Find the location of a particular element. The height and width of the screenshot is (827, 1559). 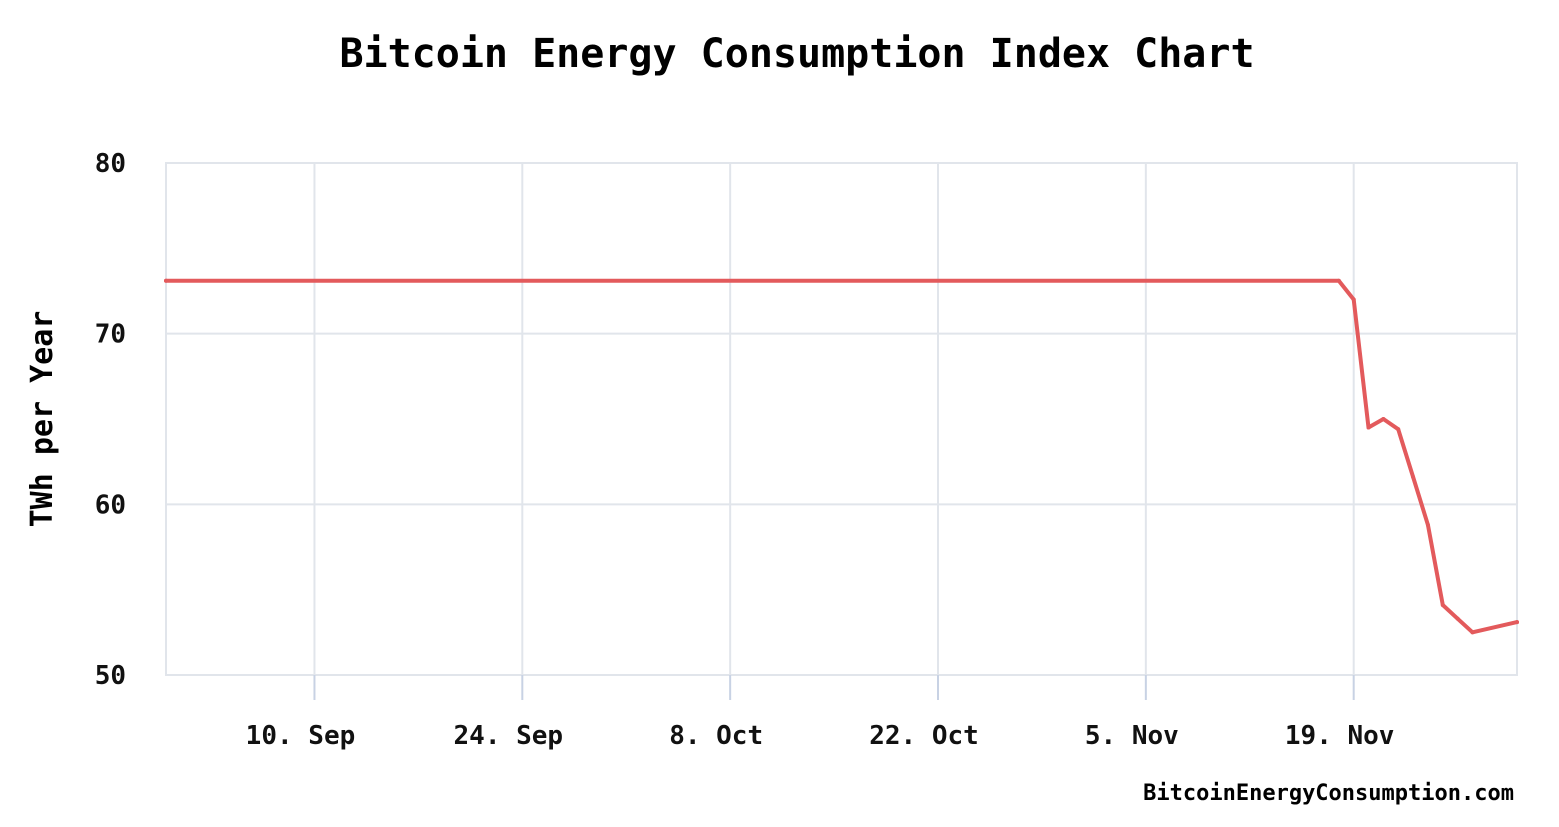

y-tick-label: 70 is located at coordinates (110, 335).